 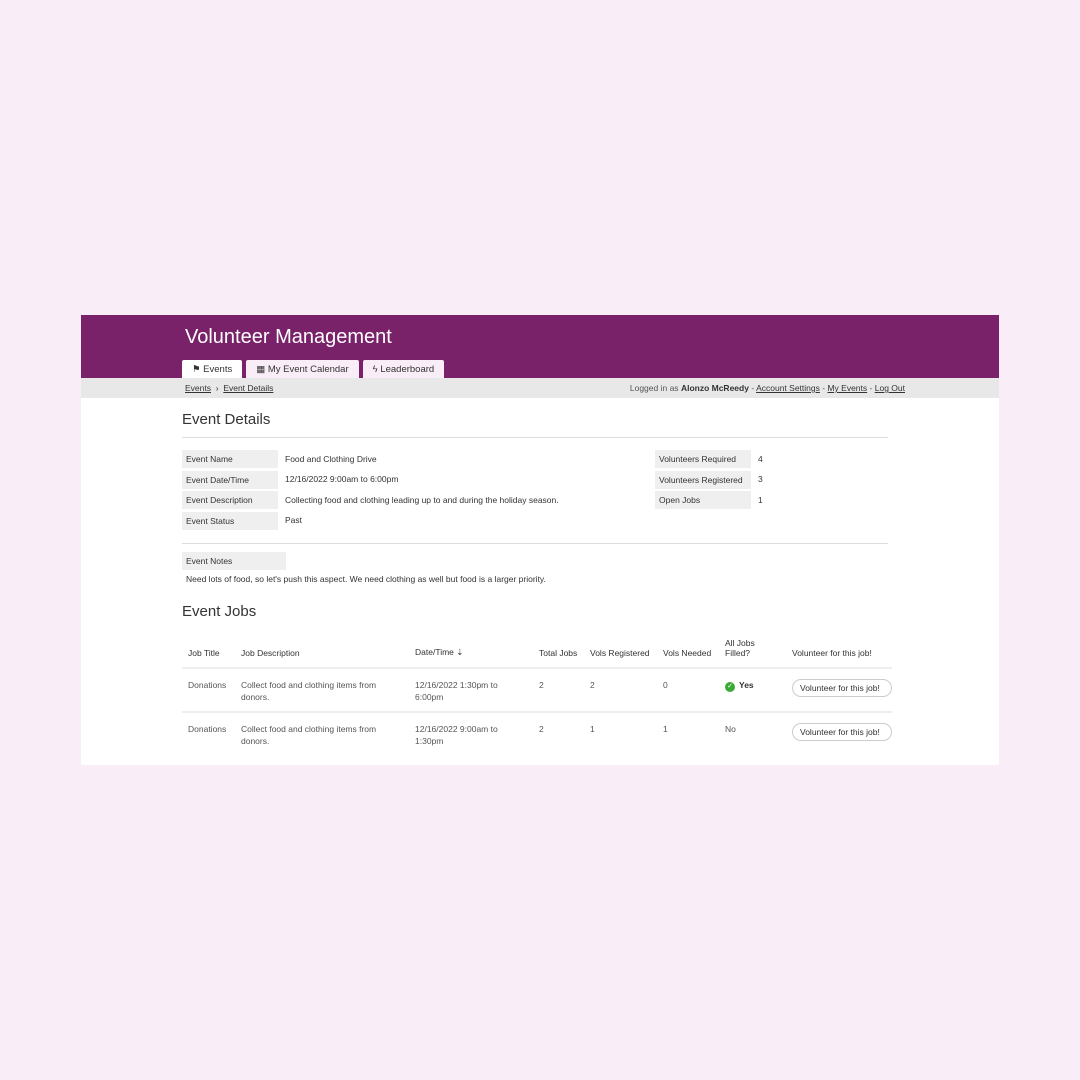 I want to click on tab-leaderboard: ϟ Leaderboard, so click(x=403, y=369).